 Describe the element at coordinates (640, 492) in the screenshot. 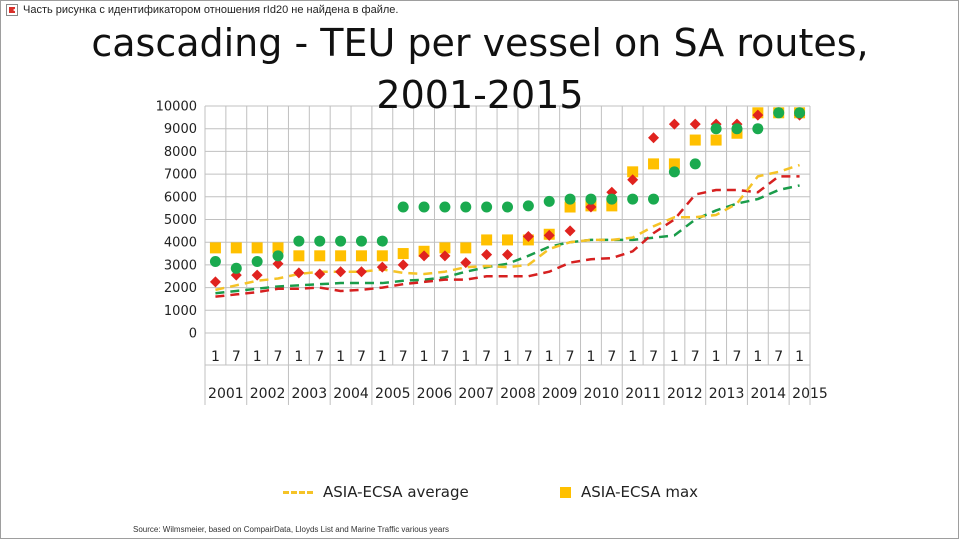

I see `legend-label-max: ASIA-ECSA max` at that location.